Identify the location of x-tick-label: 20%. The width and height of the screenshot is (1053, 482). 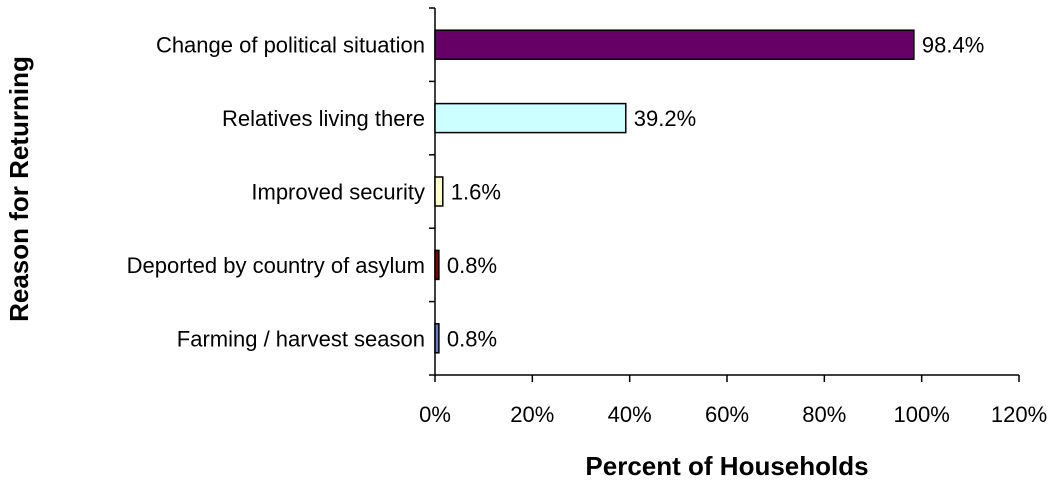
(532, 414).